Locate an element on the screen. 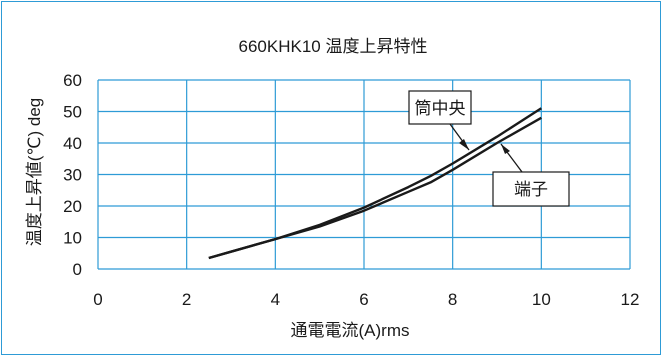 The image size is (662, 358). legend-callout-tanshi: 端子 is located at coordinates (531, 175).